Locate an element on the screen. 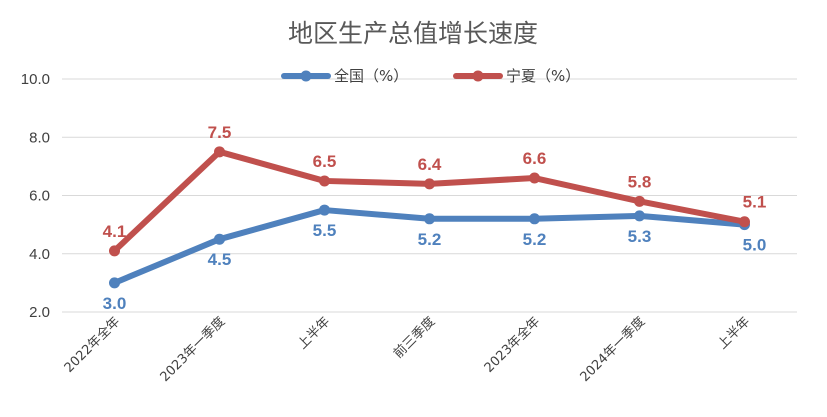 The width and height of the screenshot is (827, 417). chart-title: 地区生产总值增长速度 is located at coordinates (413, 33).